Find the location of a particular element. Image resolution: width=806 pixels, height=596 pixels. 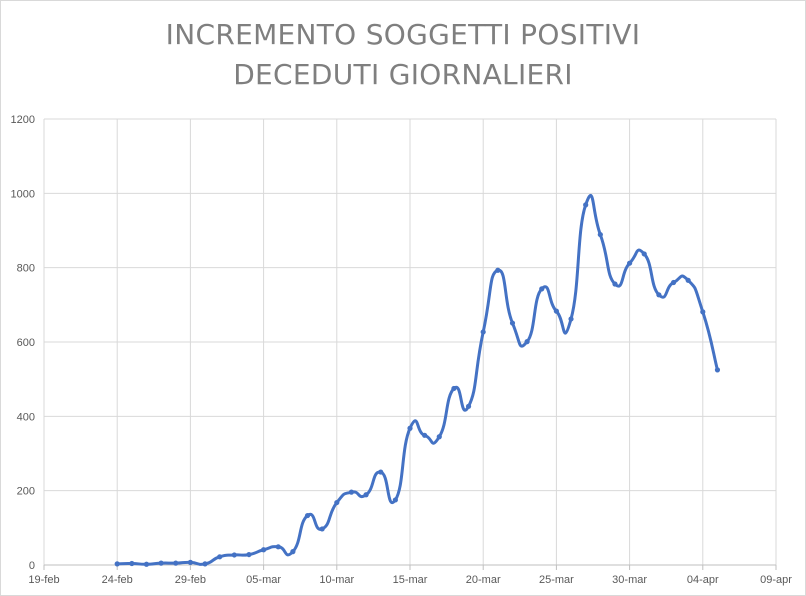

x-tick-label: 20-mar is located at coordinates (483, 580).